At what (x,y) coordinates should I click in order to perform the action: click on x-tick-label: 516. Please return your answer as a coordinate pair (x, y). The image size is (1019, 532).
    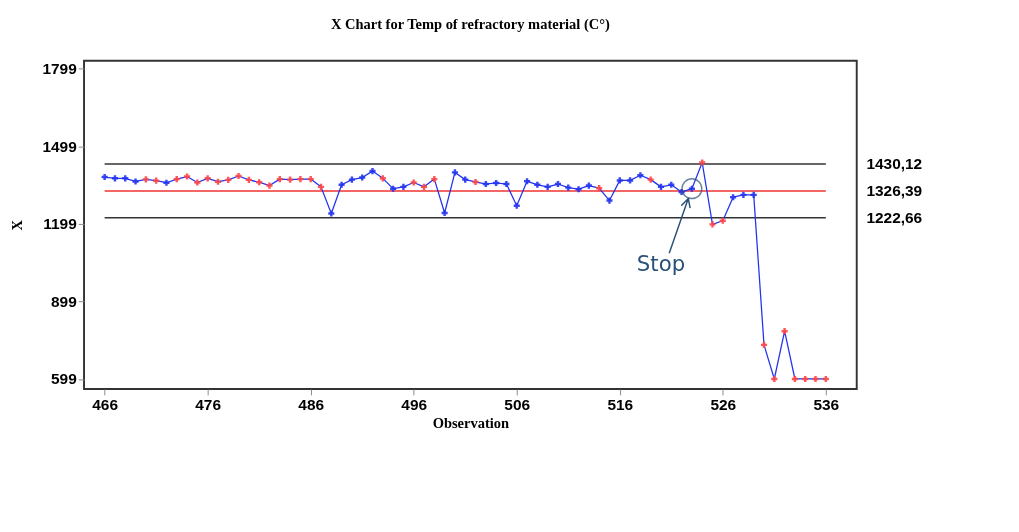
    Looking at the image, I should click on (620, 404).